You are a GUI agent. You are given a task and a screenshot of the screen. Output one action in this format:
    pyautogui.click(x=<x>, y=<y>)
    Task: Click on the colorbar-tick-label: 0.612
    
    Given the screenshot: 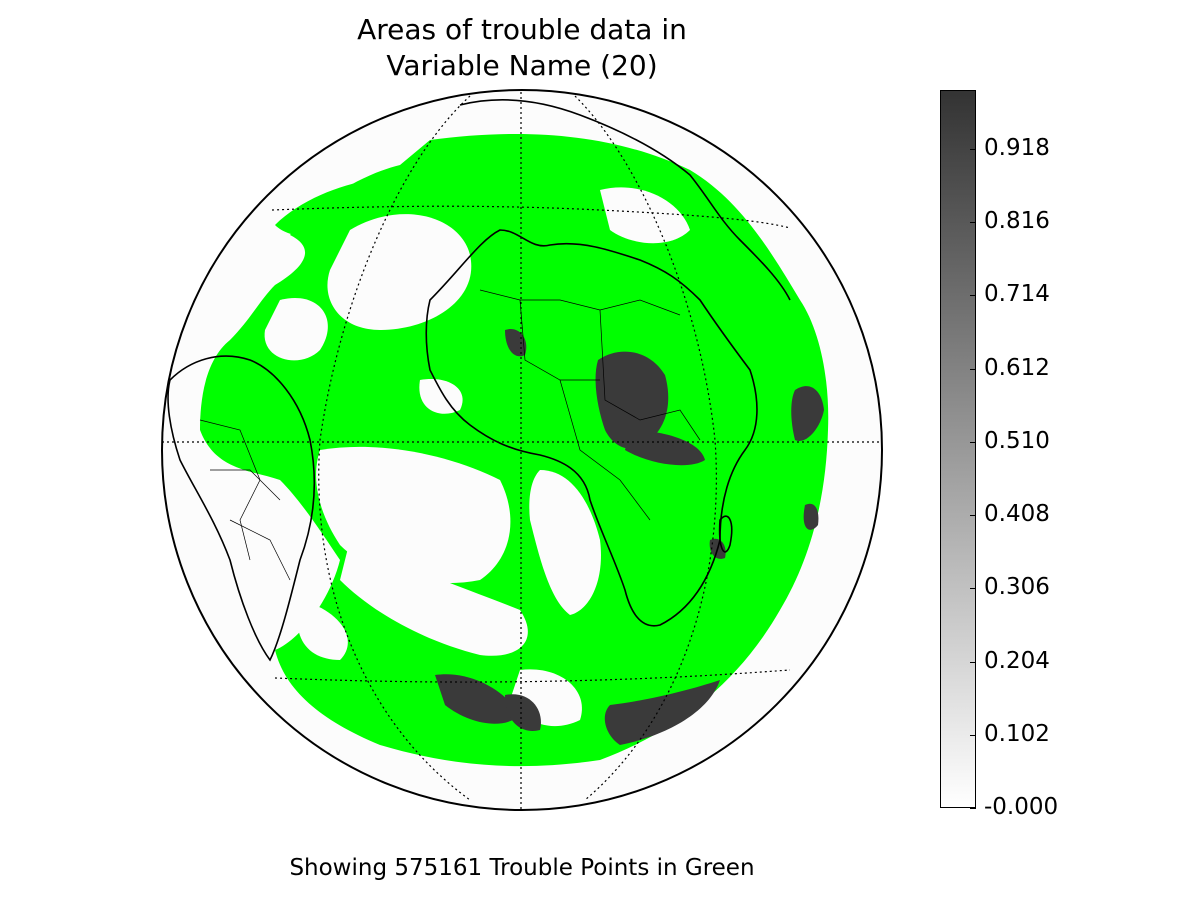 What is the action you would take?
    pyautogui.click(x=1017, y=367)
    